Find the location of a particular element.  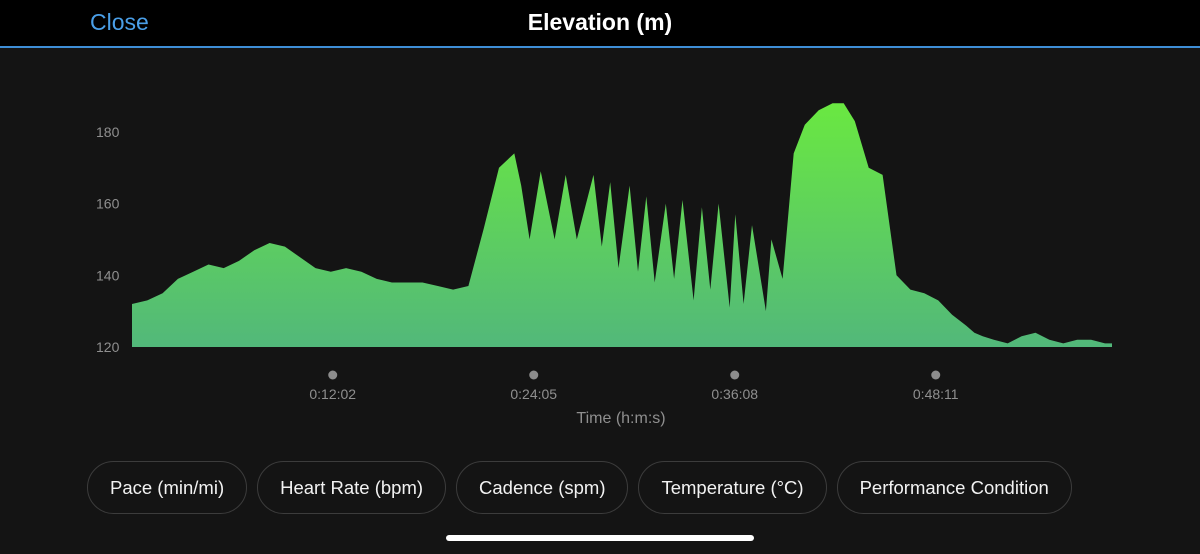

header-divider is located at coordinates (600, 47).